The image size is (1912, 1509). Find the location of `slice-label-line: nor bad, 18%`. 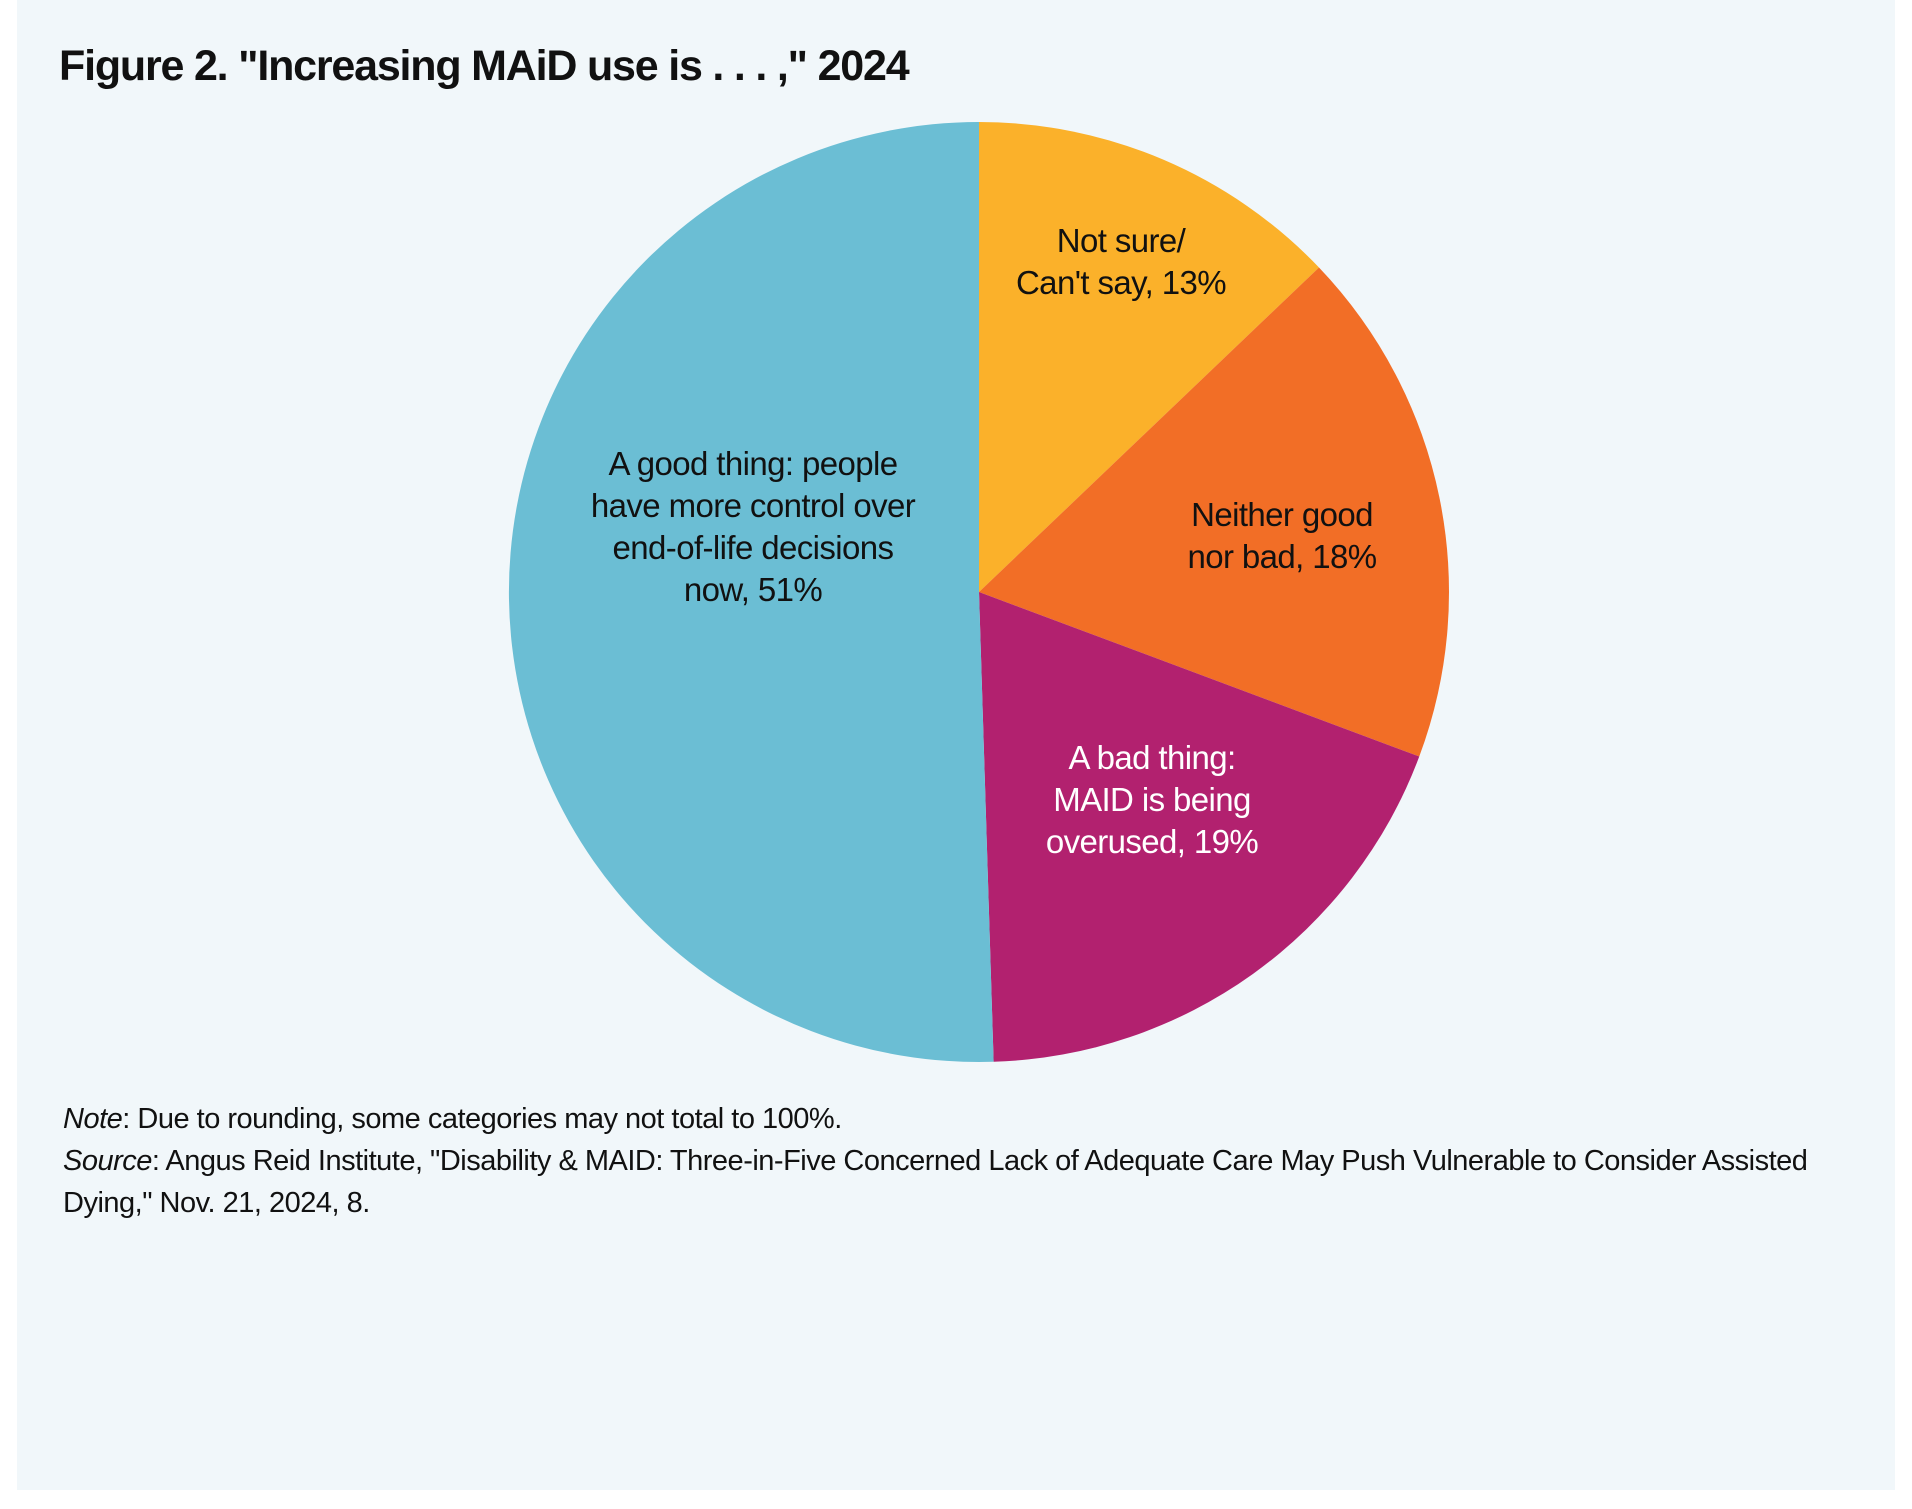

slice-label-line: nor bad, 18% is located at coordinates (1281, 556).